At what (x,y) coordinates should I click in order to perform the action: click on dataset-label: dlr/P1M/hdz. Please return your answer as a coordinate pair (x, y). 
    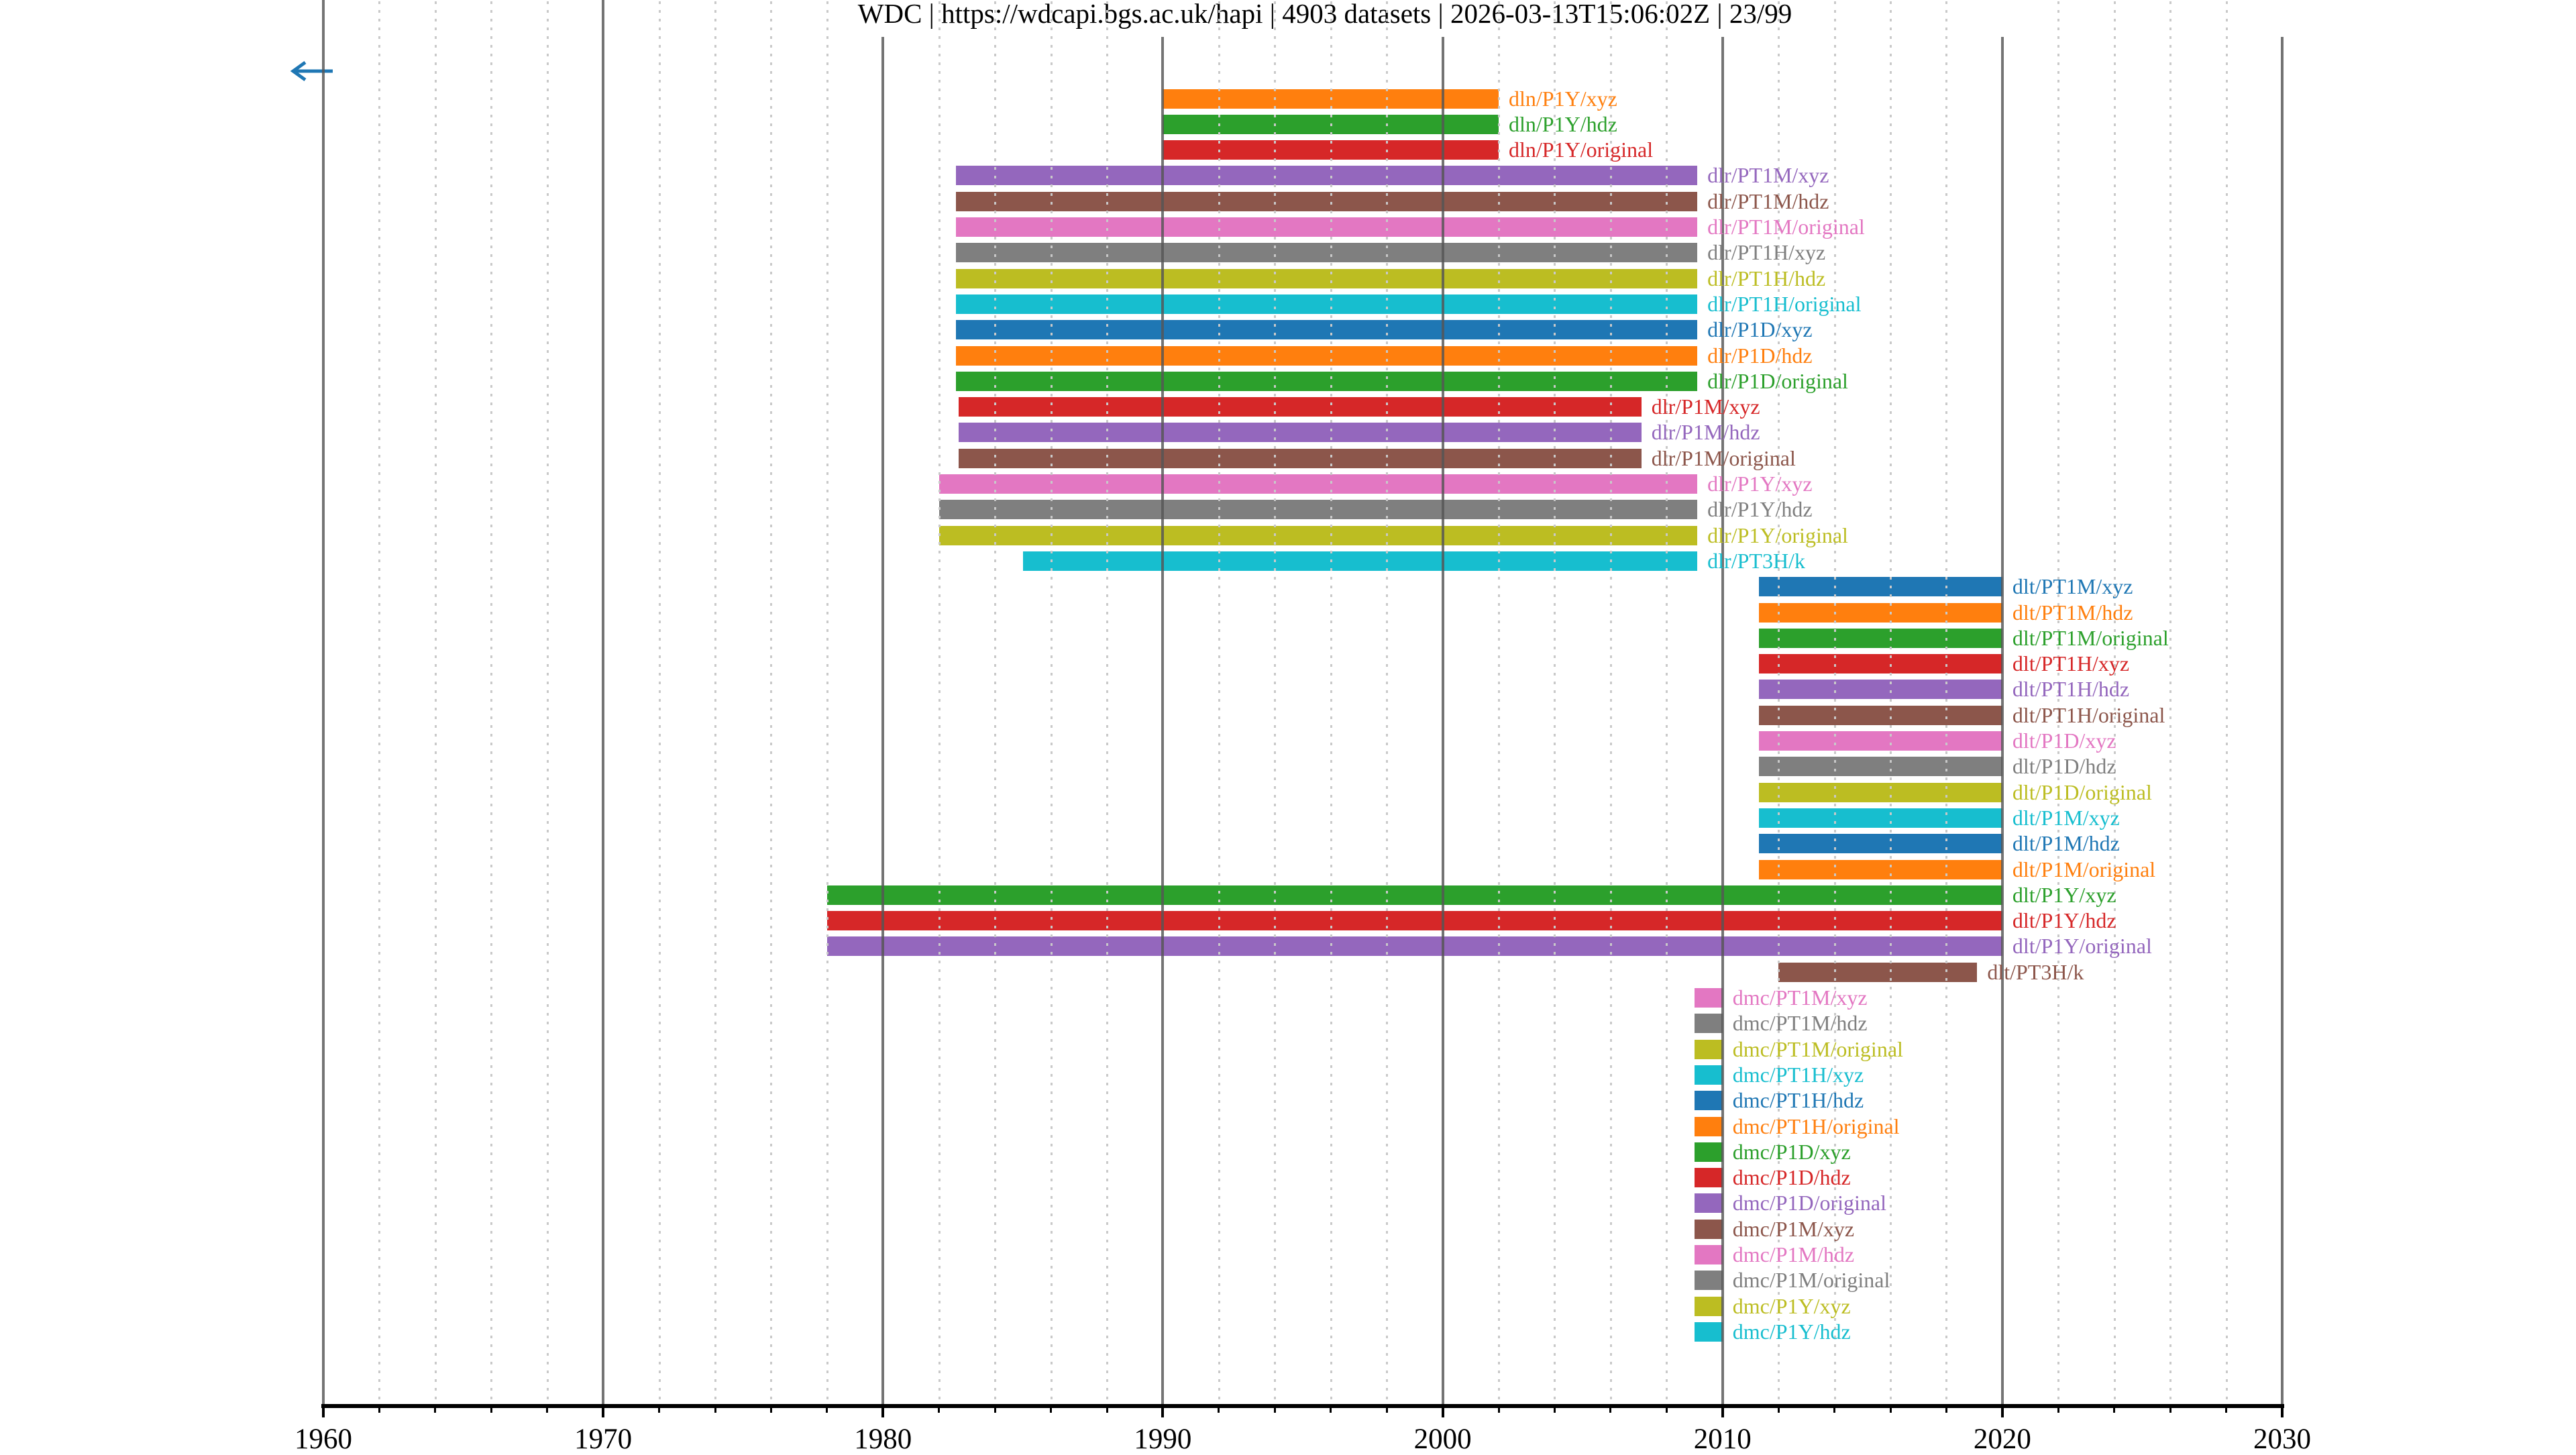
    Looking at the image, I should click on (1705, 432).